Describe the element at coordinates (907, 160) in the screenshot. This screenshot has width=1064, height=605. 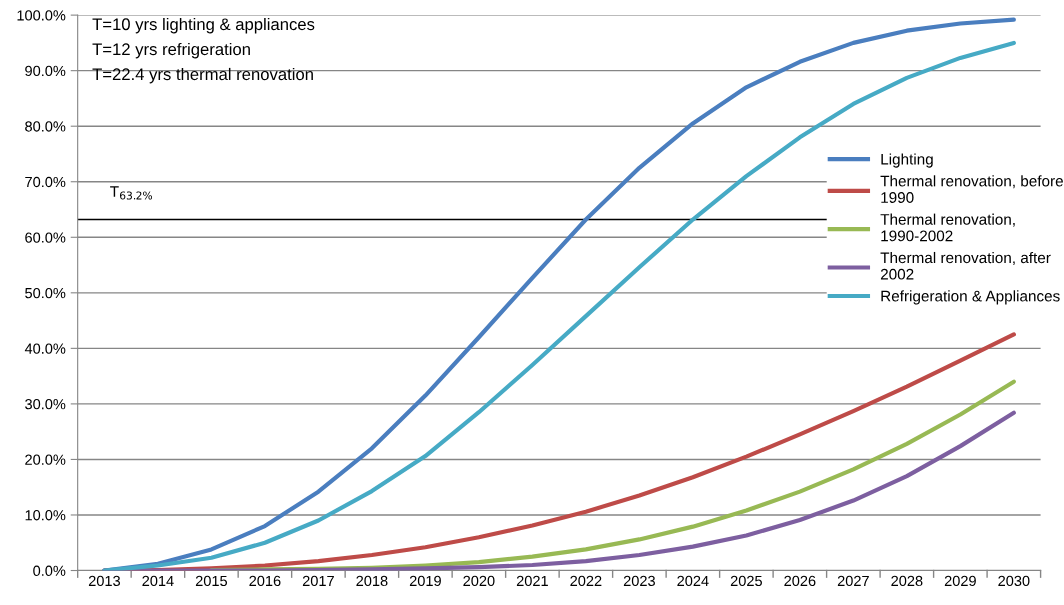
I see `legend-label: Lighting` at that location.